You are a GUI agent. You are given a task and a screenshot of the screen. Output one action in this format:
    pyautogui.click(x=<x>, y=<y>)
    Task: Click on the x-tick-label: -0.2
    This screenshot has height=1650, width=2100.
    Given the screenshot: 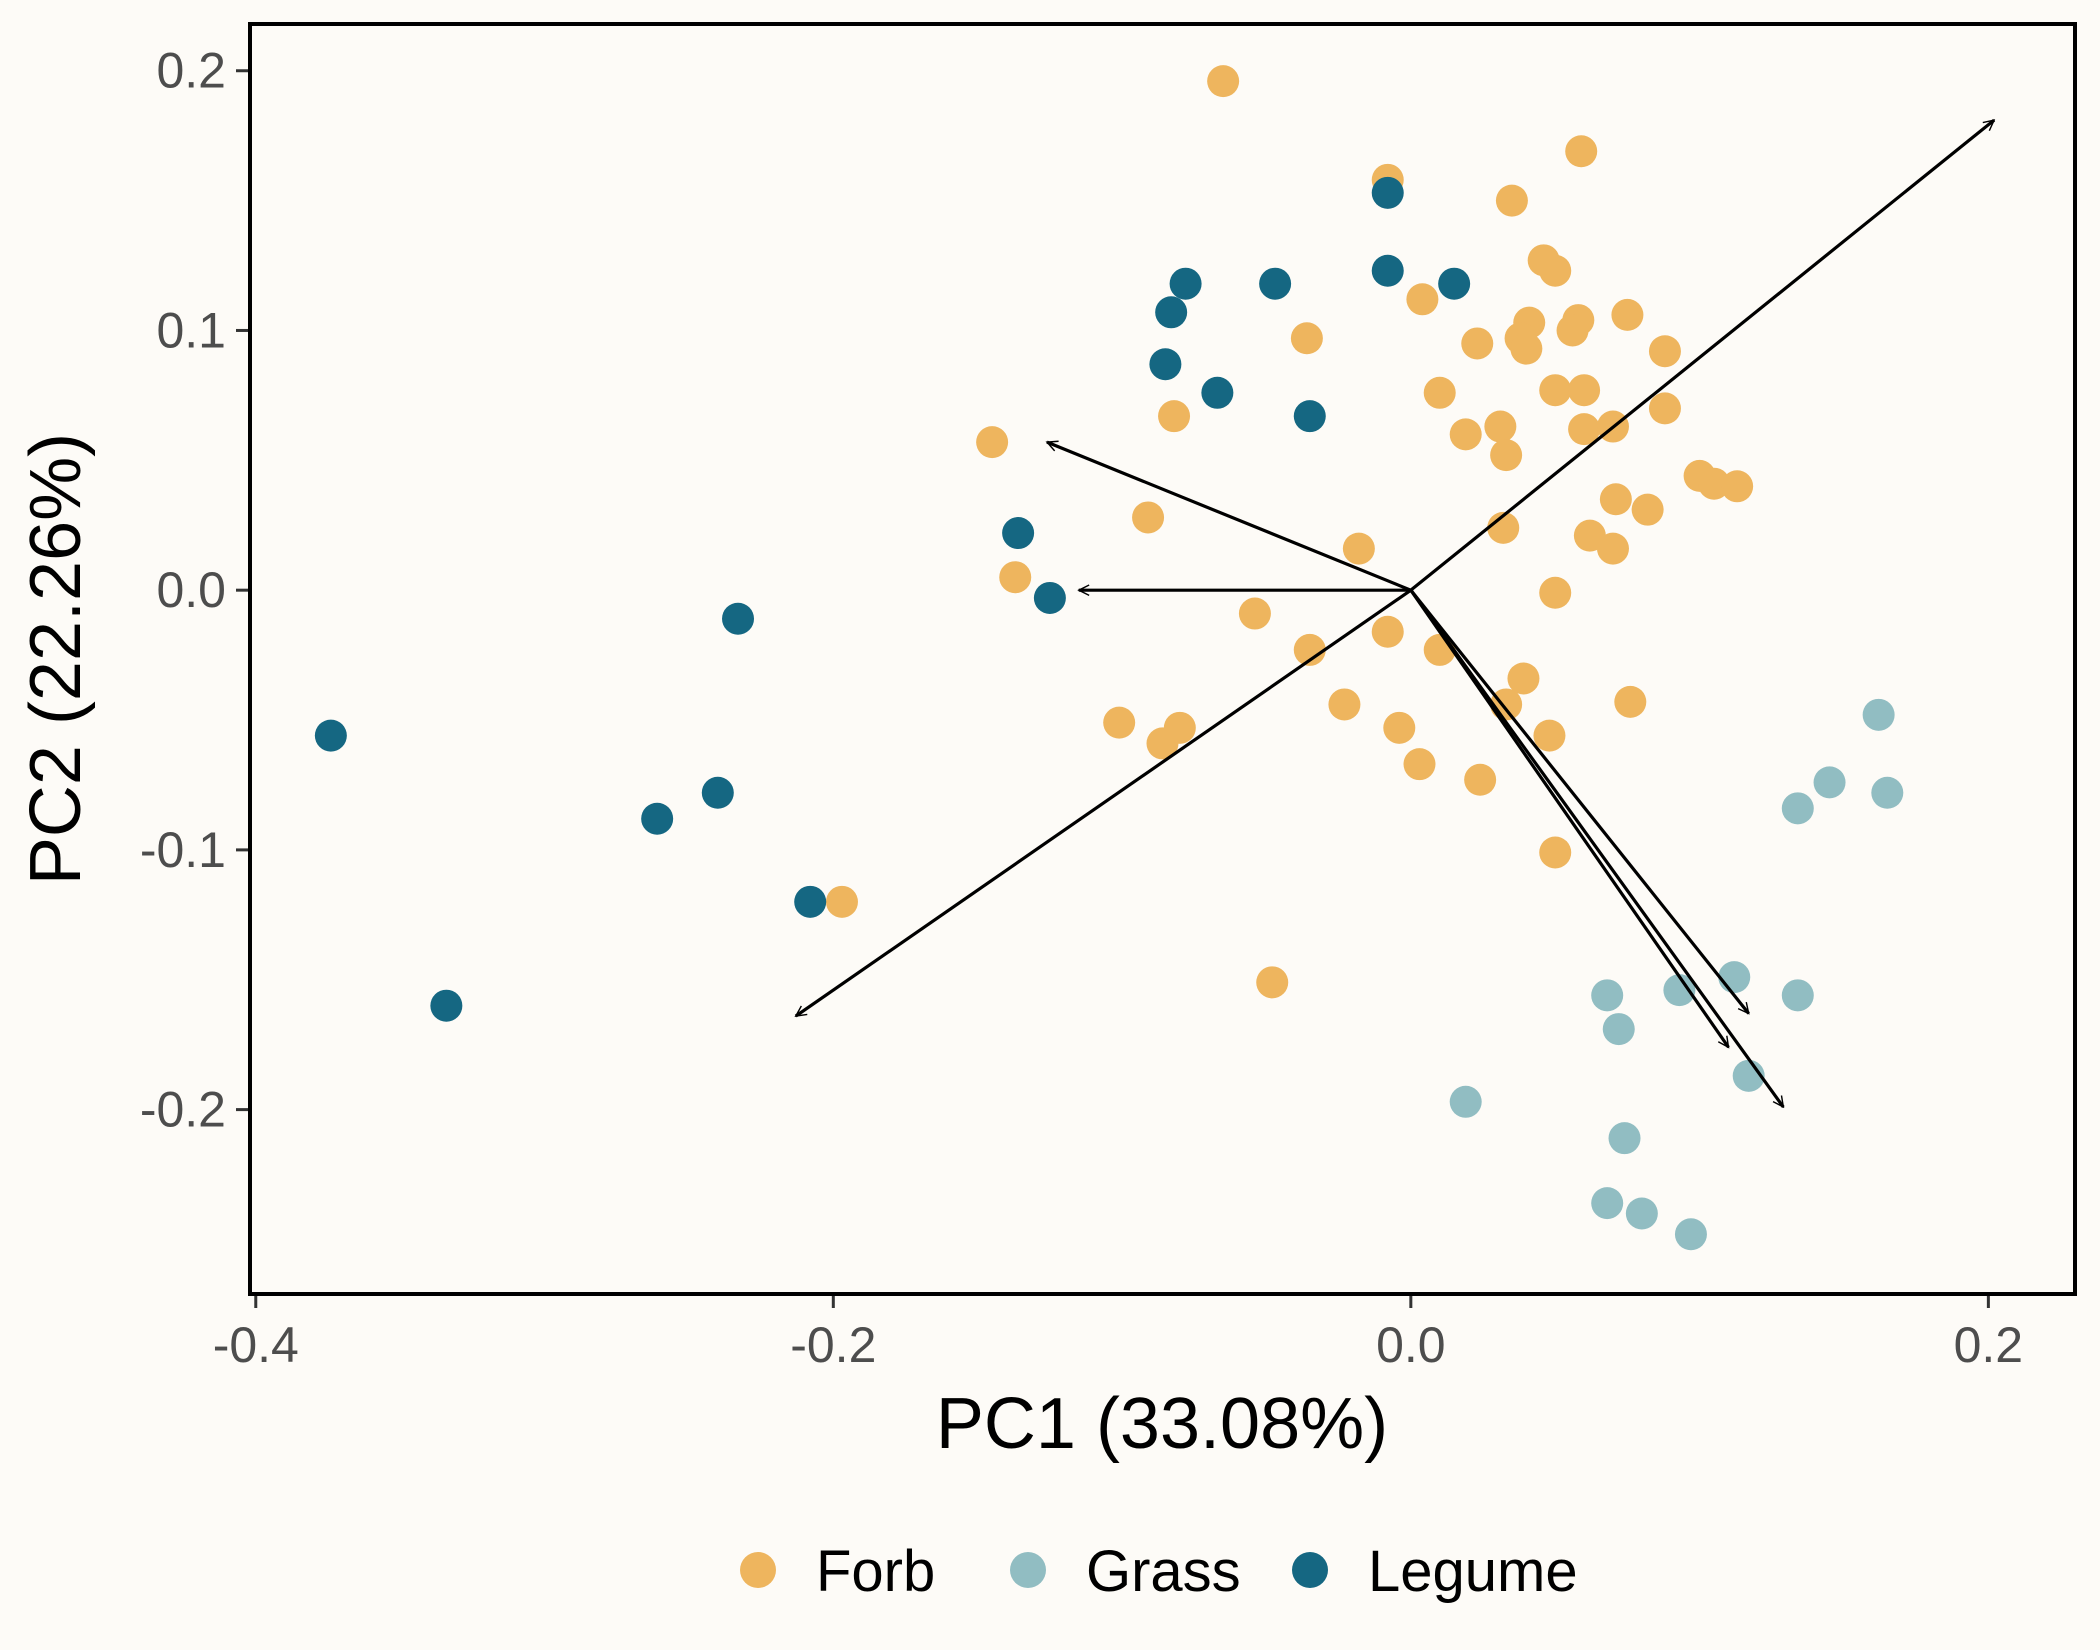 What is the action you would take?
    pyautogui.click(x=833, y=1345)
    